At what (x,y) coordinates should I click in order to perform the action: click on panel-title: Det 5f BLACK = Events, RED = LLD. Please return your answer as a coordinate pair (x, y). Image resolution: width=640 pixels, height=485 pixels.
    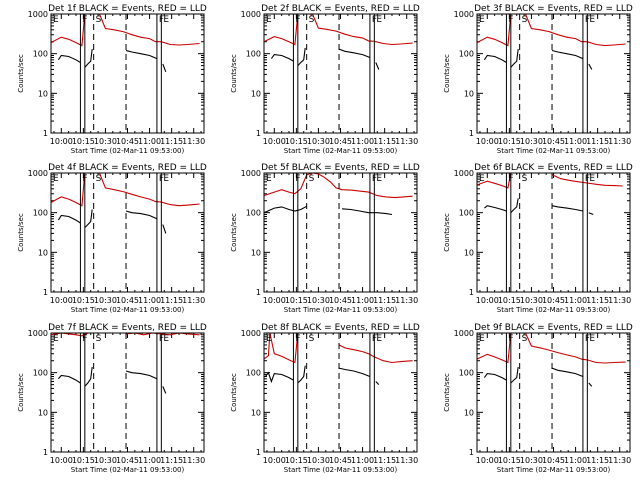
    Looking at the image, I should click on (340, 168).